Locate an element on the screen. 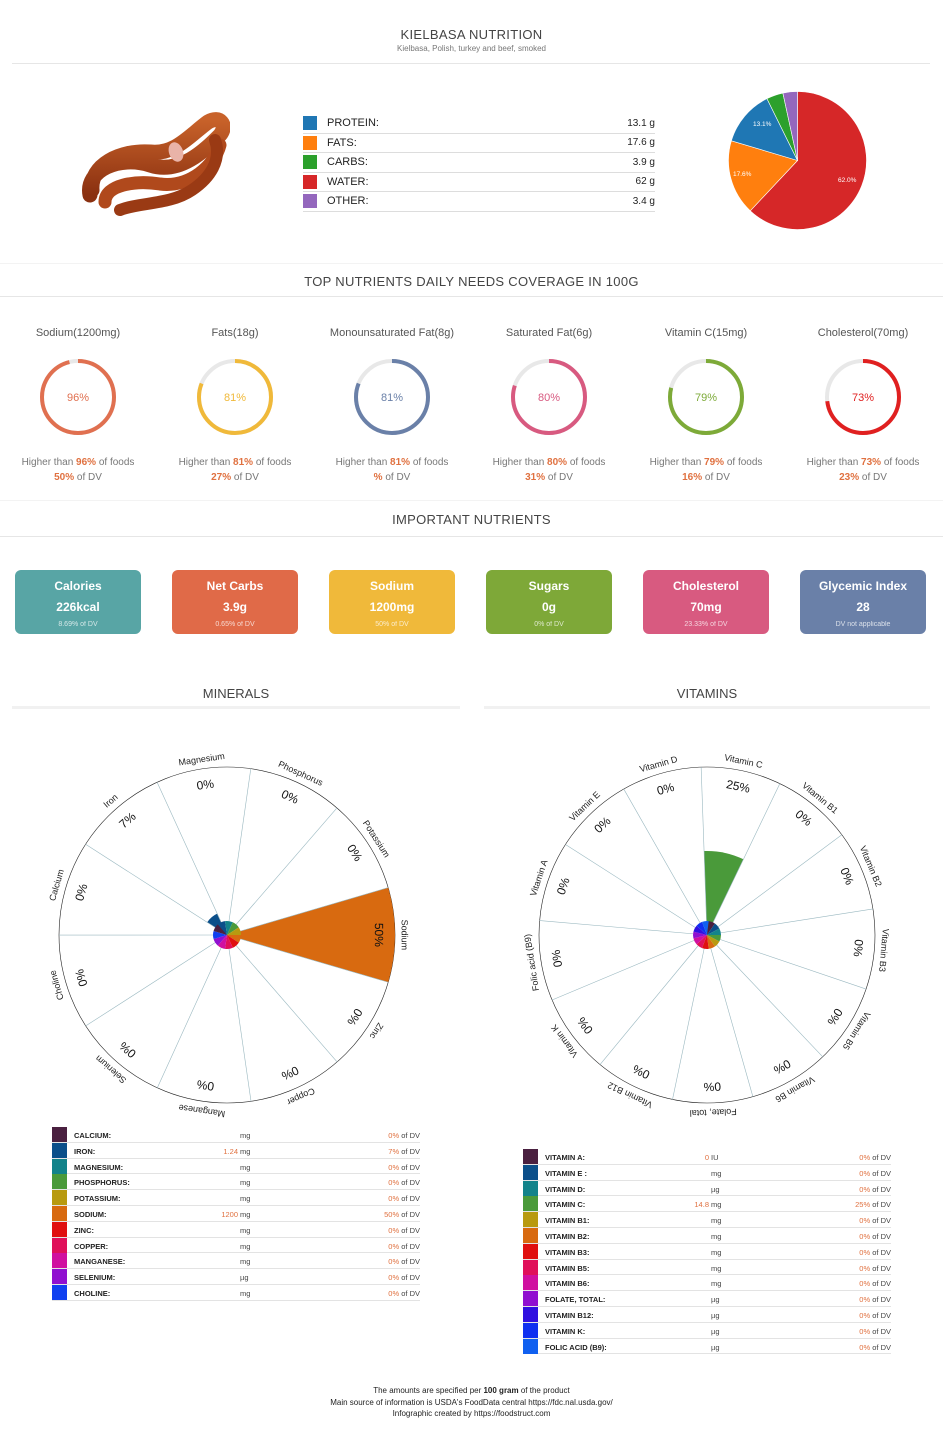  vitamins-value-label: 25% is located at coordinates (738, 786).